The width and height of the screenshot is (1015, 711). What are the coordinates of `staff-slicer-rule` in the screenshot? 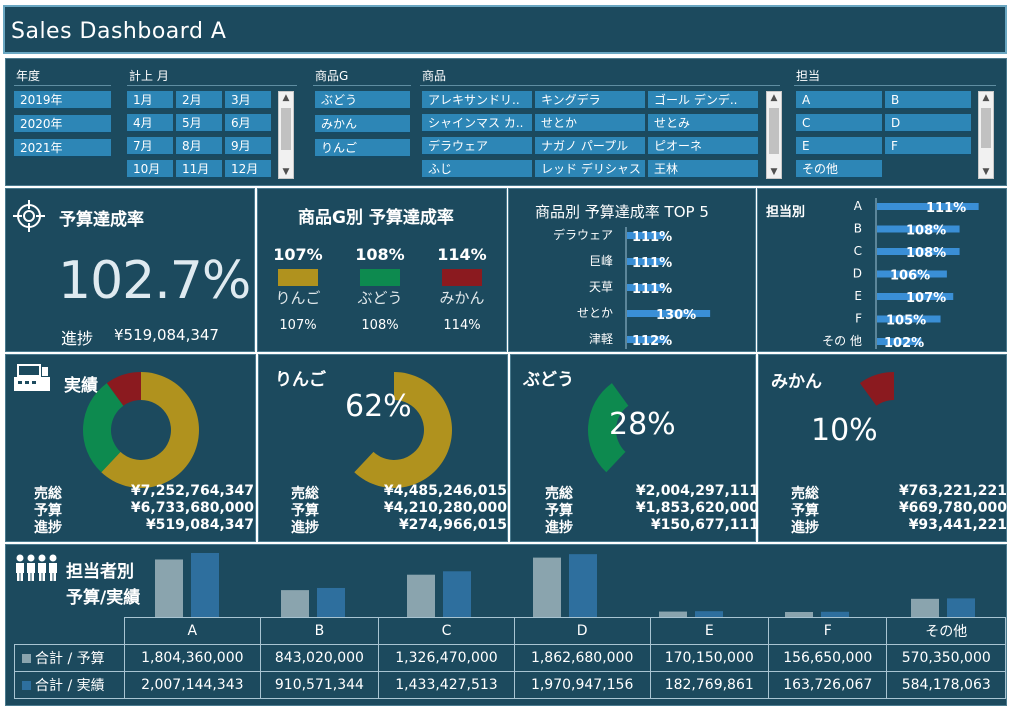 It's located at (895, 85).